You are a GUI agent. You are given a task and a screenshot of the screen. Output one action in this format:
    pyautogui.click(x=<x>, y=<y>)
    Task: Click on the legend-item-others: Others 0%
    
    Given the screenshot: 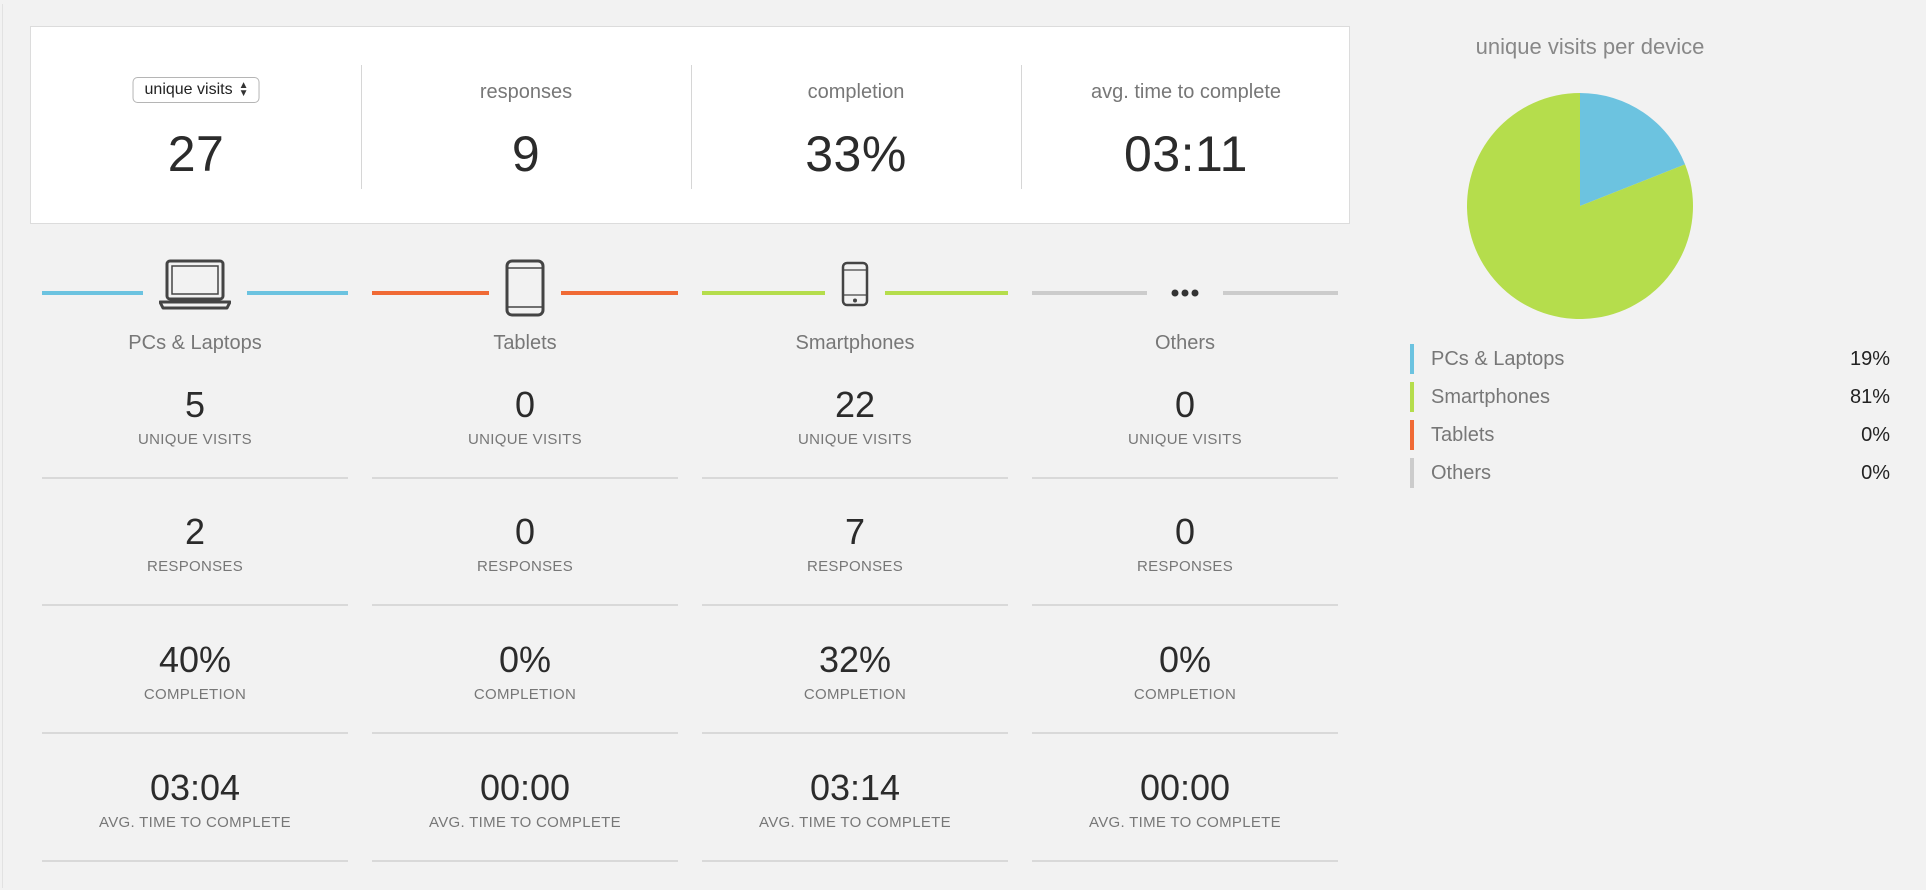 What is the action you would take?
    pyautogui.click(x=1650, y=475)
    